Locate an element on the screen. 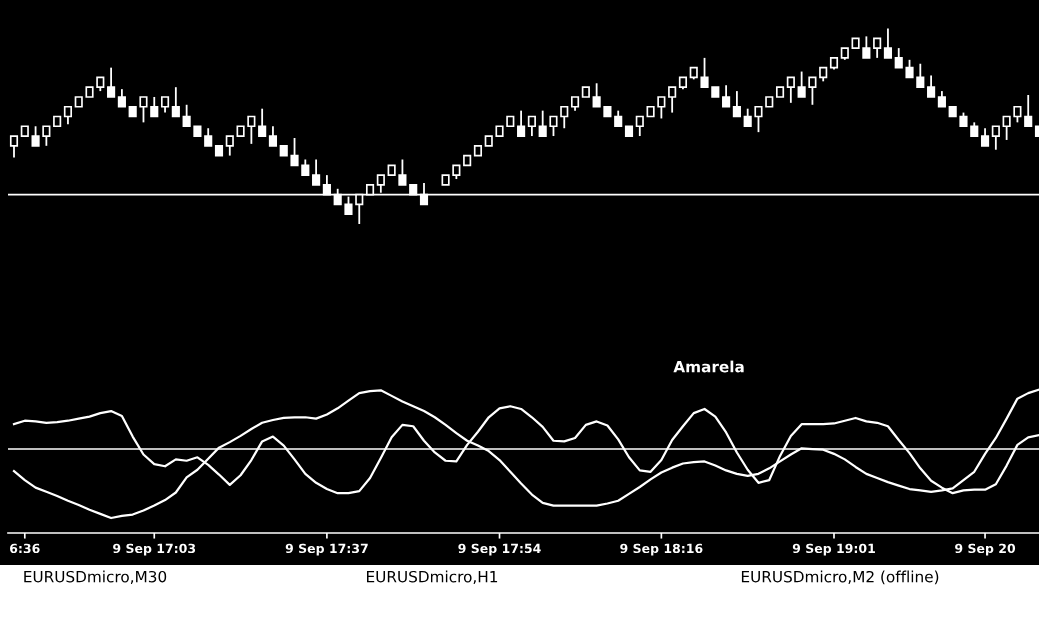 This screenshot has width=1039, height=617. text: EURUSDmicro,M30 is located at coordinates (95, 577).